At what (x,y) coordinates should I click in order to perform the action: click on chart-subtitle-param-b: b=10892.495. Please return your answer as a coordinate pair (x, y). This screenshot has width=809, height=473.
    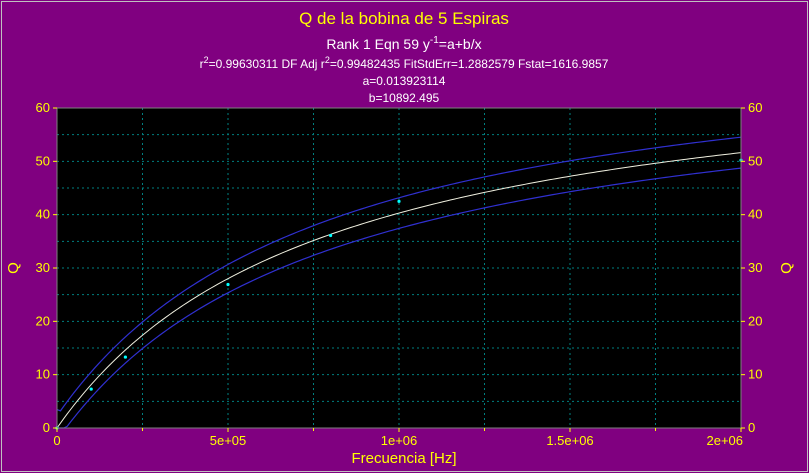
    Looking at the image, I should click on (404, 98).